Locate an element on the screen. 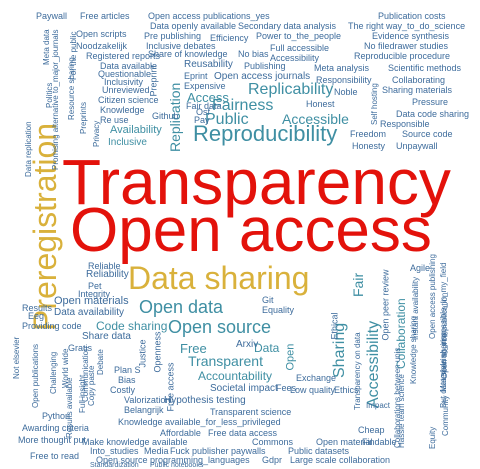 The image size is (480, 469). word-fees: Fees is located at coordinates (286, 388).